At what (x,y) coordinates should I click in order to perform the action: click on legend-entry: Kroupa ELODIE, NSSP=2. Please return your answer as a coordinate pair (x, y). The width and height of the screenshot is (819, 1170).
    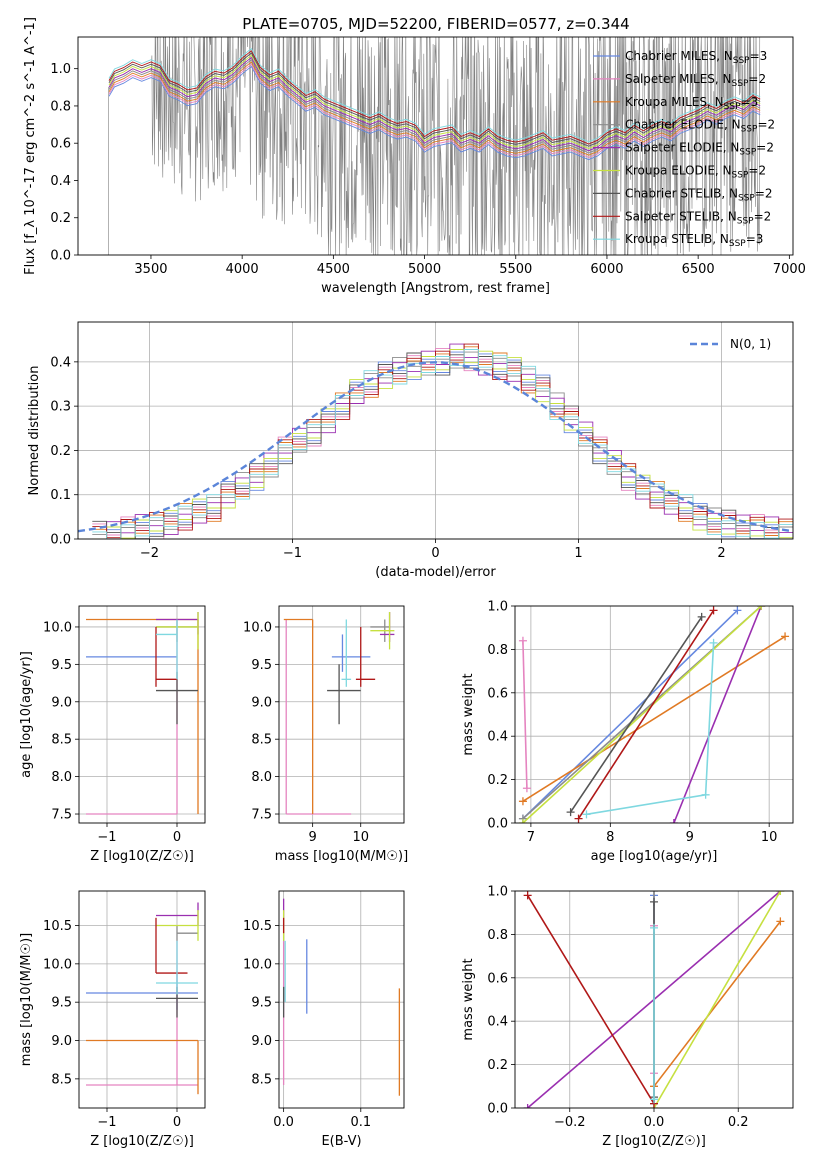
    Looking at the image, I should click on (695, 172).